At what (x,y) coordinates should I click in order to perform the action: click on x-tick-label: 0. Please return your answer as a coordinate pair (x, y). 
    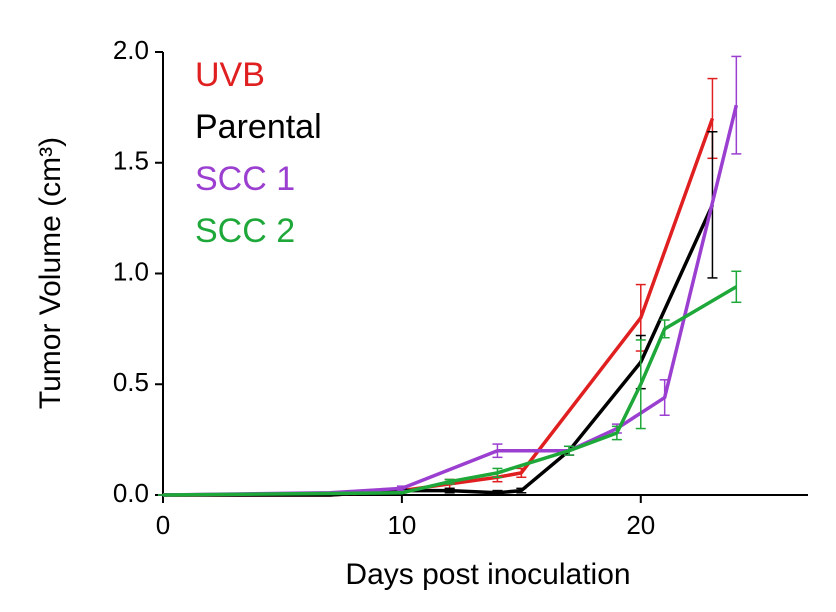
    Looking at the image, I should click on (163, 525).